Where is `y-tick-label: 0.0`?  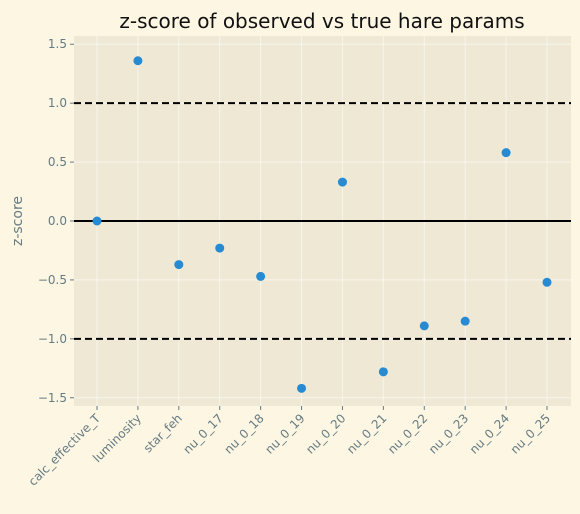
y-tick-label: 0.0 is located at coordinates (57, 221).